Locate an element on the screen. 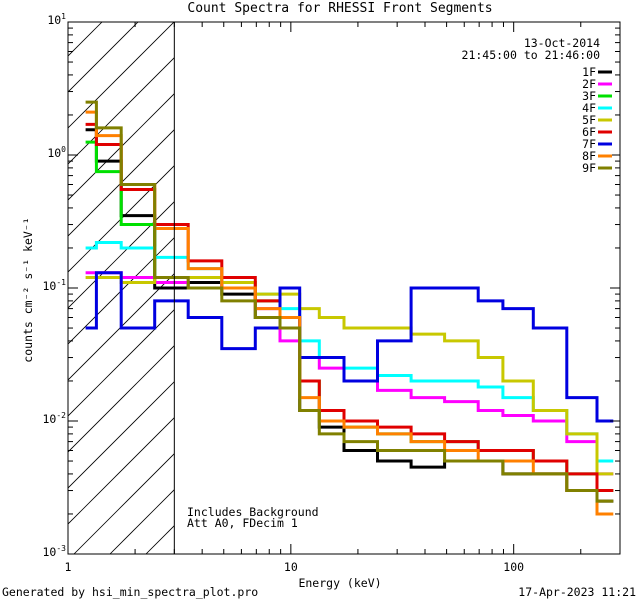  x-tick-label: 1 is located at coordinates (68, 567).